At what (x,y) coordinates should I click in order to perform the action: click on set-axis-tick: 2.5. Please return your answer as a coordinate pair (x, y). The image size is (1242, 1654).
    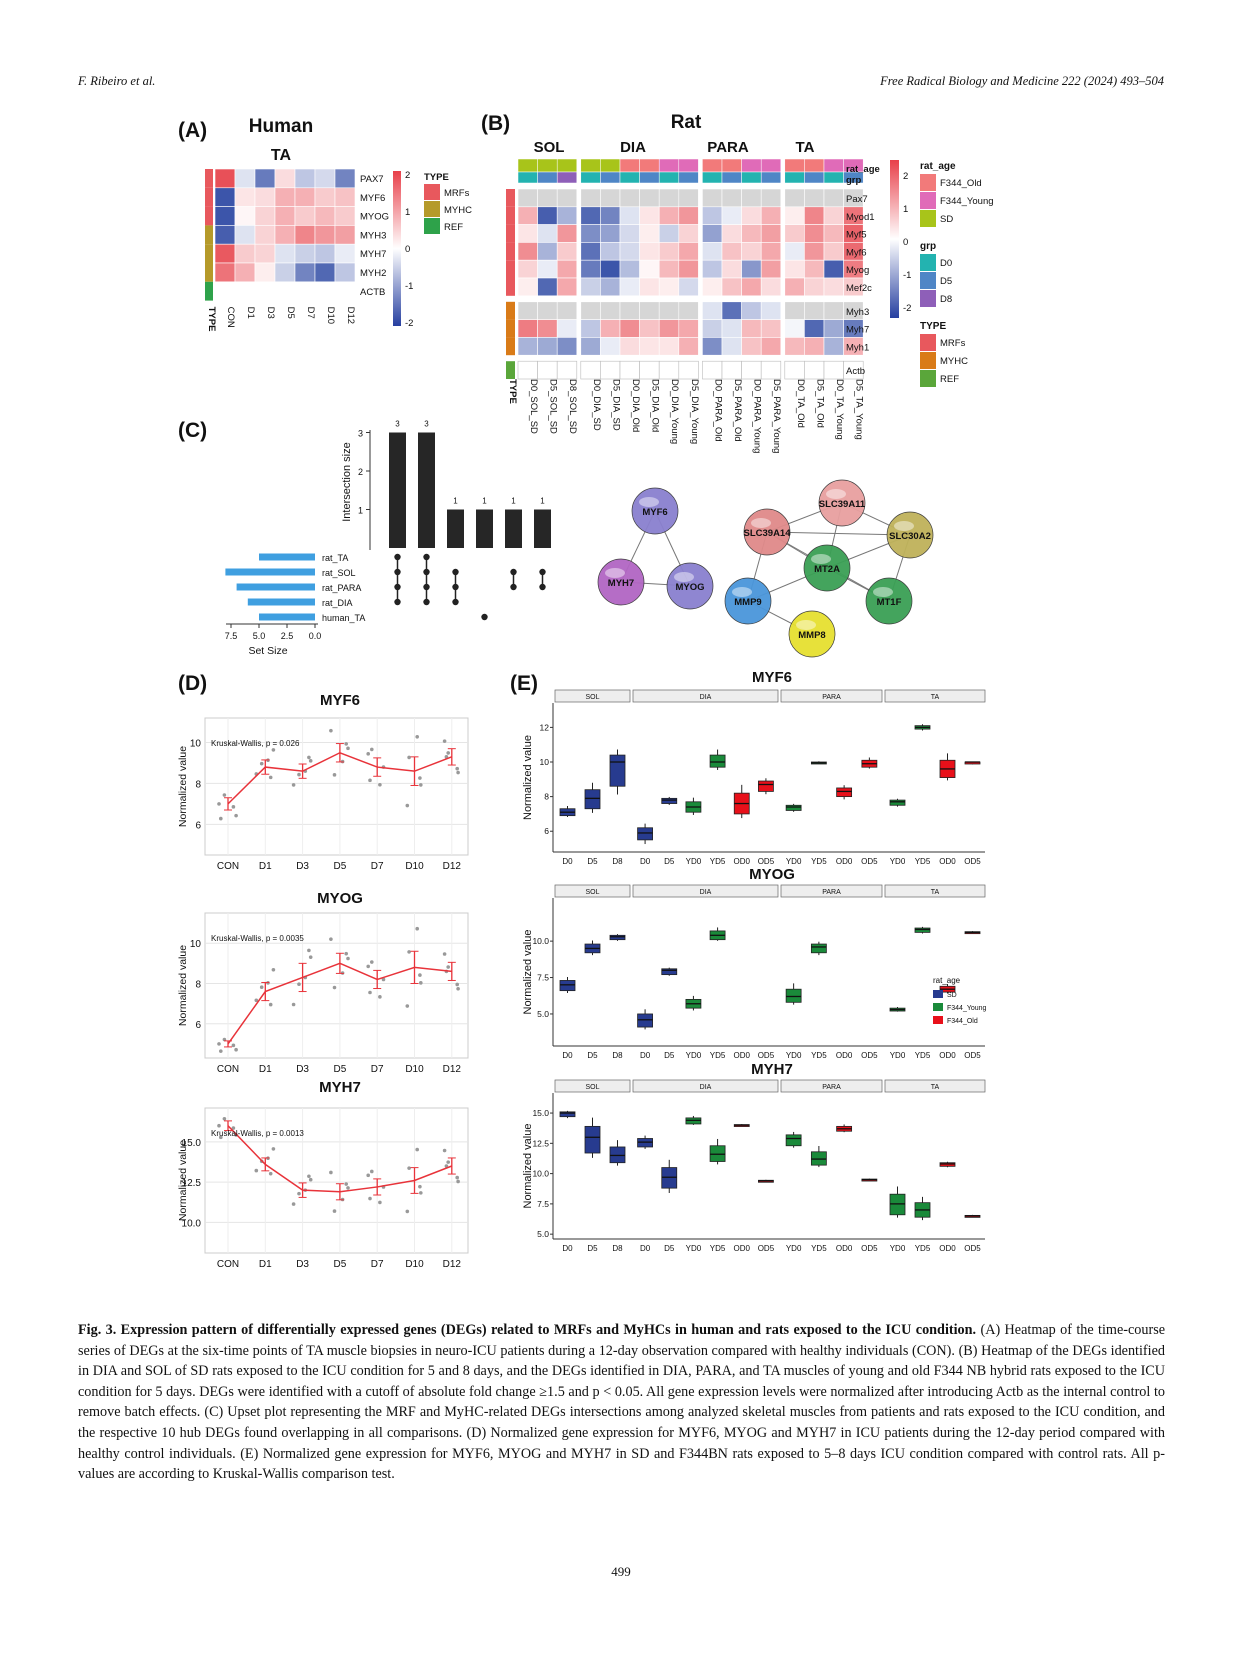
    Looking at the image, I should click on (287, 636).